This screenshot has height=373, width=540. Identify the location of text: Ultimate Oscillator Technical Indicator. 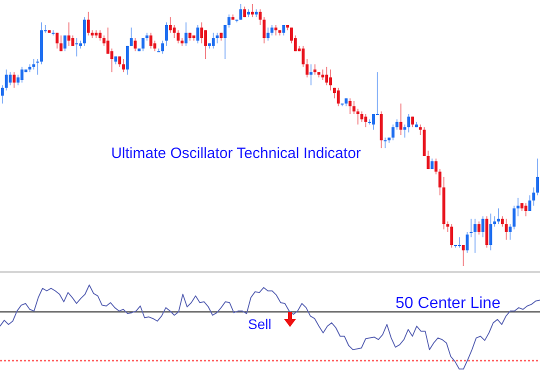
(236, 153).